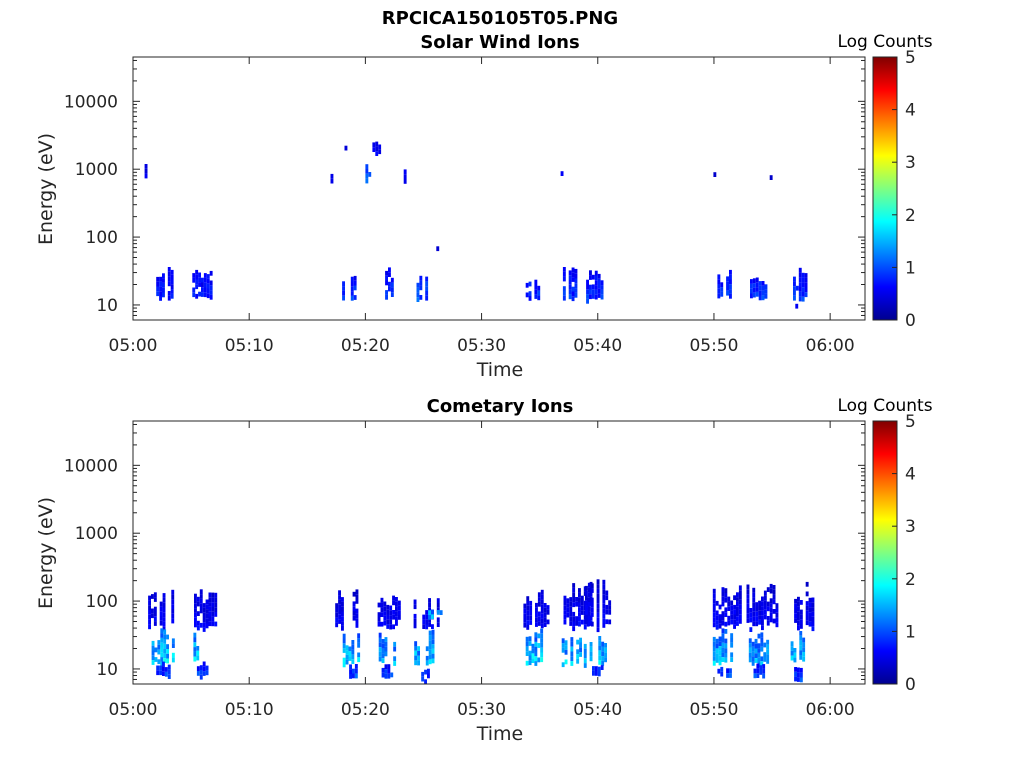  What do you see at coordinates (96, 170) in the screenshot?
I see `y-tick-label: 1000` at bounding box center [96, 170].